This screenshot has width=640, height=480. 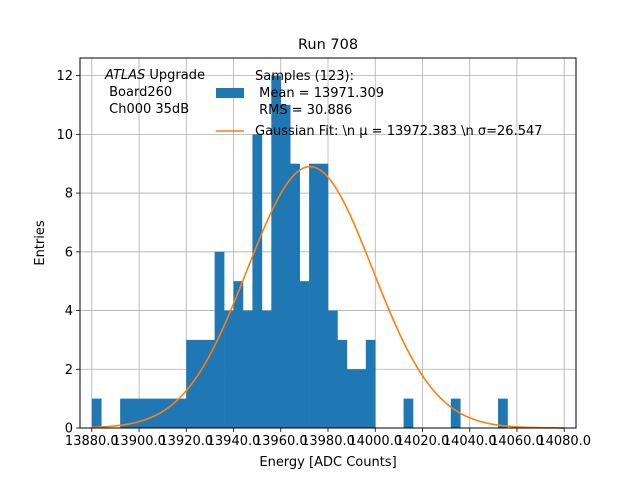 What do you see at coordinates (139, 441) in the screenshot?
I see `x-tick-label: 13900.0` at bounding box center [139, 441].